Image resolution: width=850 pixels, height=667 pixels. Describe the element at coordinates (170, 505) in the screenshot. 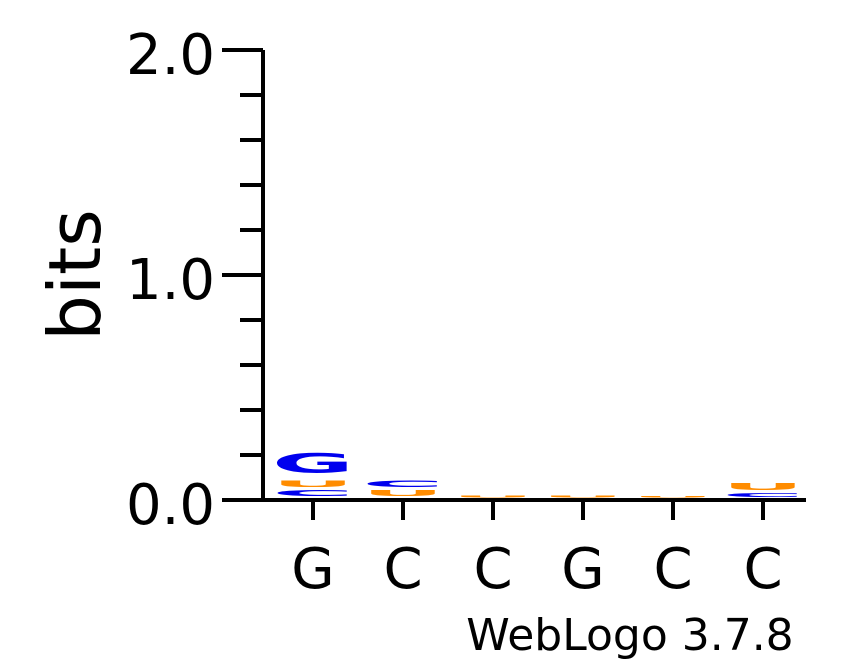

I see `y-tick-label-0: 0.0` at that location.